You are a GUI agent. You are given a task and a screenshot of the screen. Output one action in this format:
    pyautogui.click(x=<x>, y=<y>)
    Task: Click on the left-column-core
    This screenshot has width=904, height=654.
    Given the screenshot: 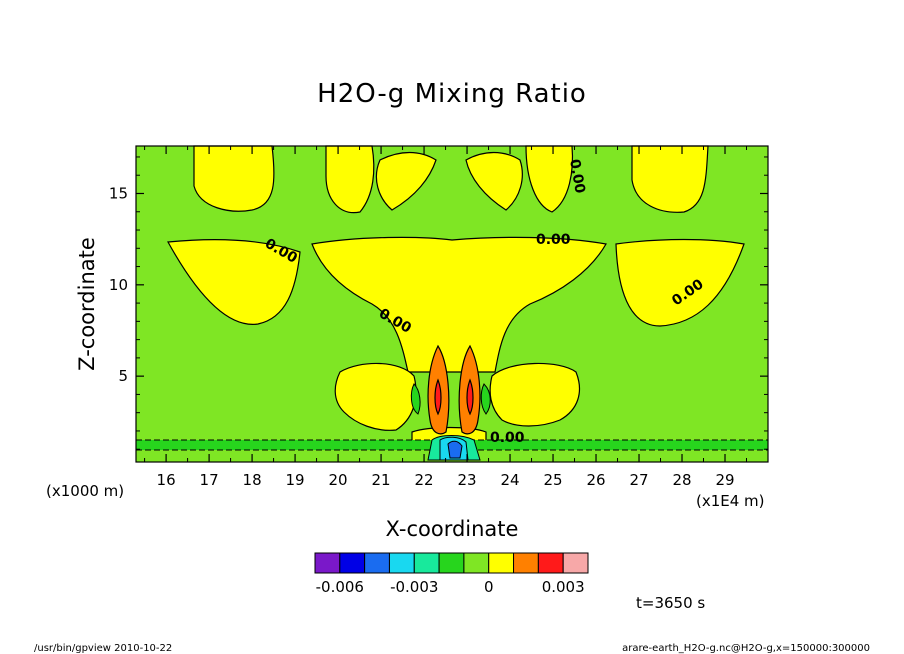 What is the action you would take?
    pyautogui.click(x=438, y=397)
    